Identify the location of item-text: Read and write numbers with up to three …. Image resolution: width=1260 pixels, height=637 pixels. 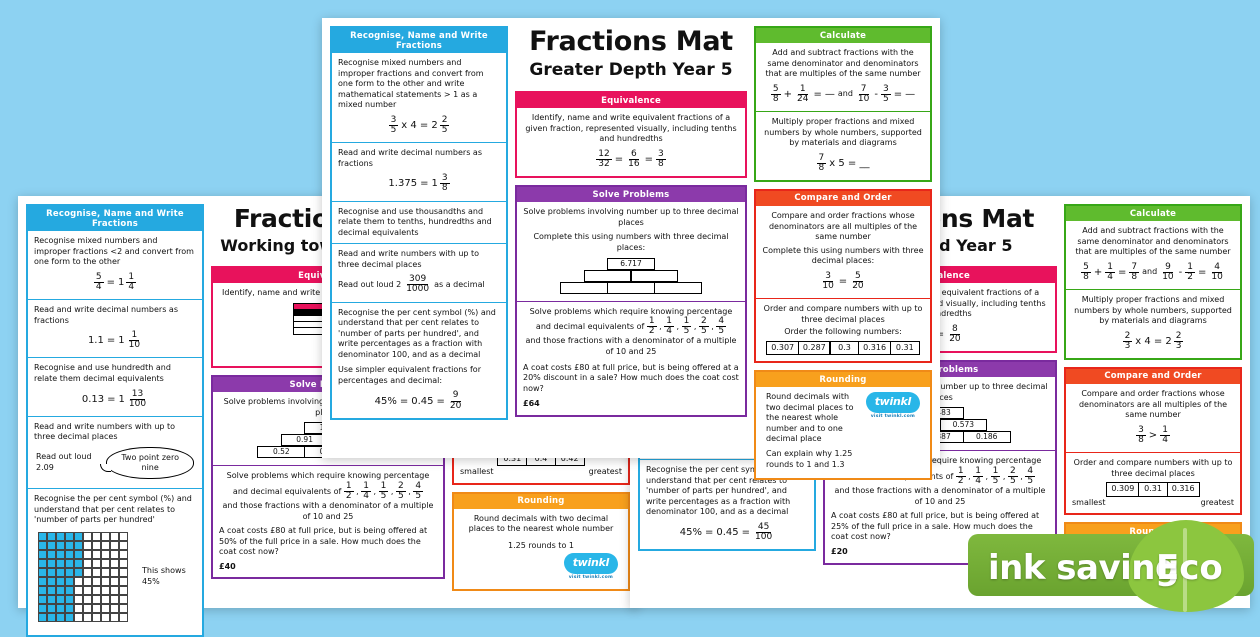
(409, 259).